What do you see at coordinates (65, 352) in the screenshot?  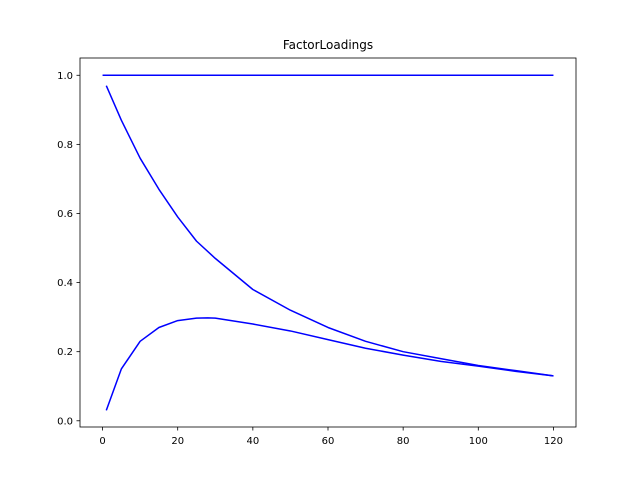 I see `y-tick-label: 0.2` at bounding box center [65, 352].